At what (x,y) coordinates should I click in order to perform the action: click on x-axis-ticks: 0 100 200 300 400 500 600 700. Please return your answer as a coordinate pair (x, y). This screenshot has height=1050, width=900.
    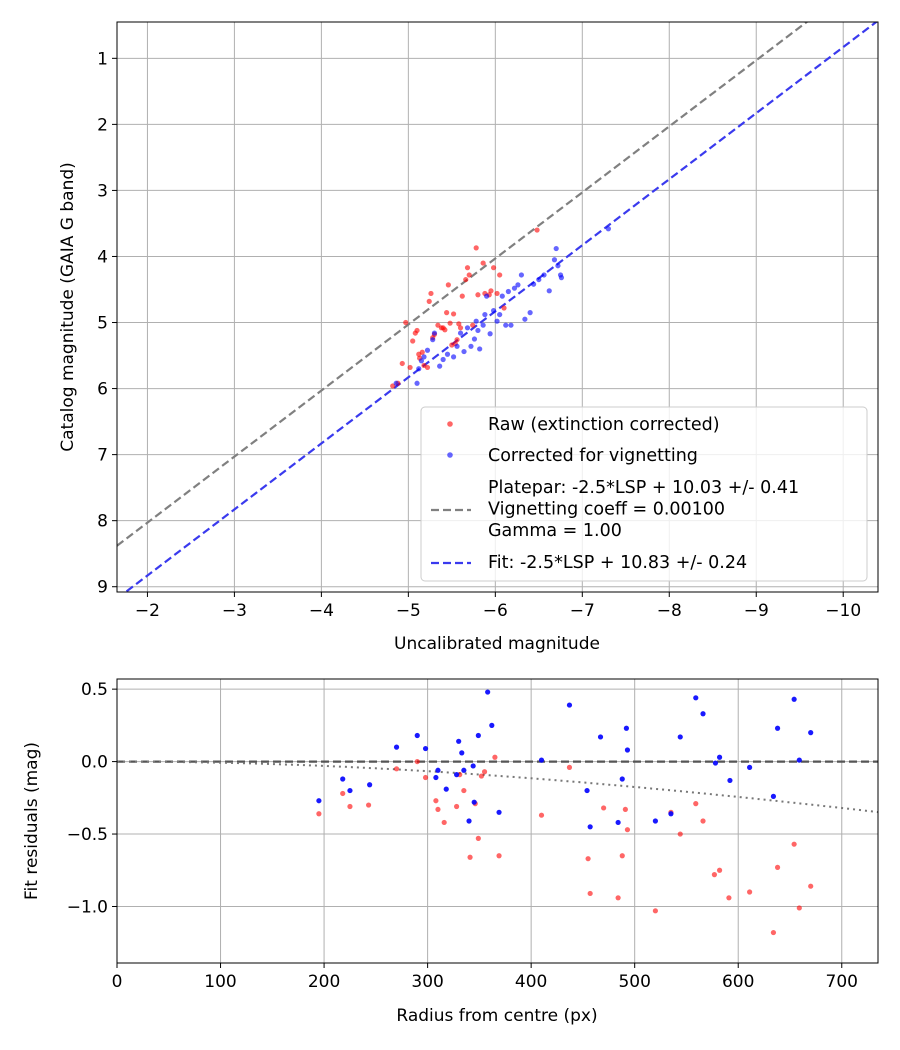
    Looking at the image, I should click on (485, 977).